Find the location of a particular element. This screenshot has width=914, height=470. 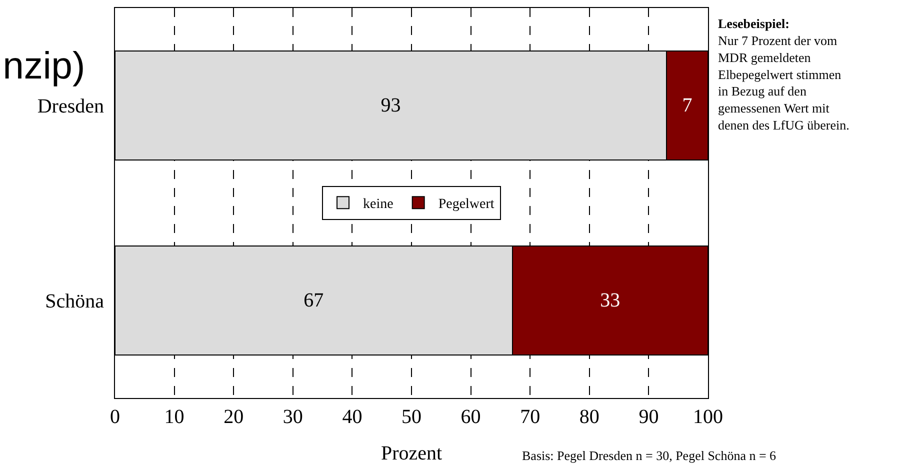

x-axis-title: Prozent is located at coordinates (411, 453).